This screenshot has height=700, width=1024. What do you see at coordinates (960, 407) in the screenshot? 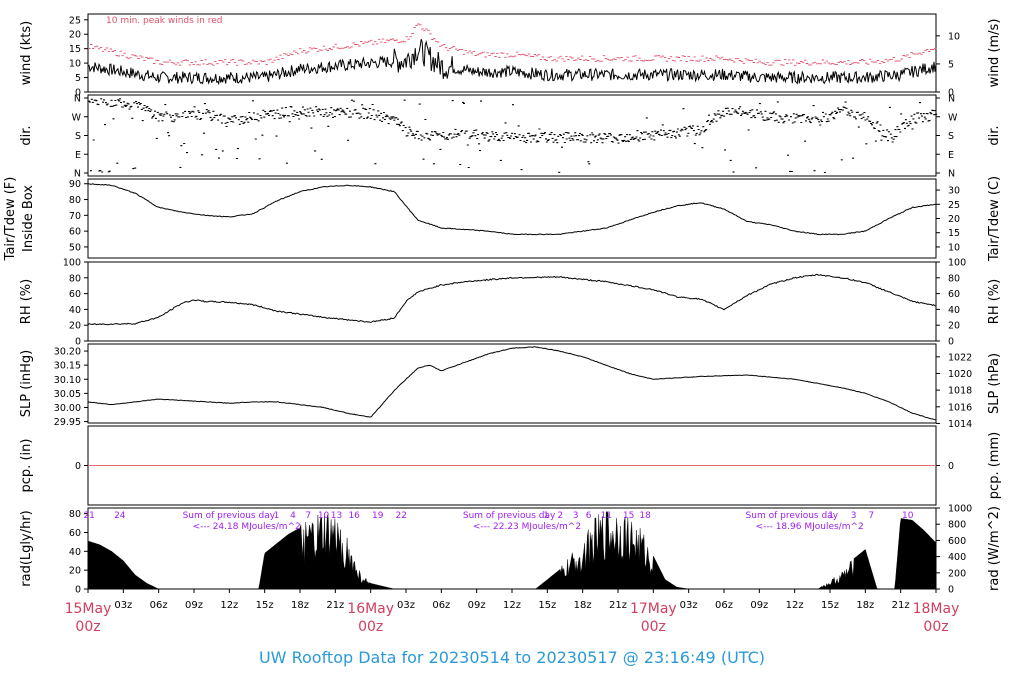
I see `slp-right-tick-label: 1016` at bounding box center [960, 407].